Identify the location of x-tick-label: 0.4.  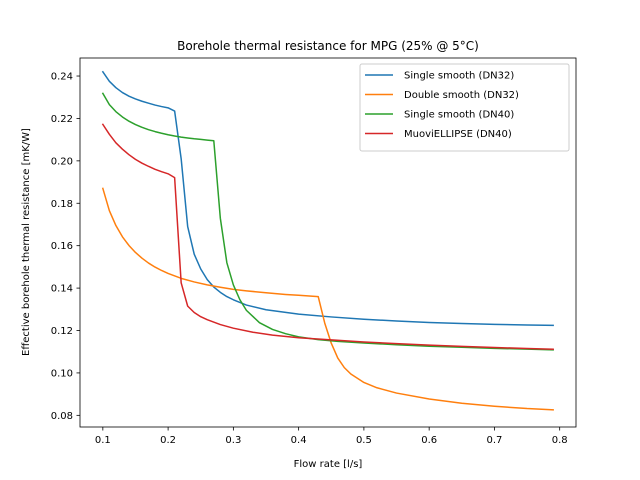
(299, 440).